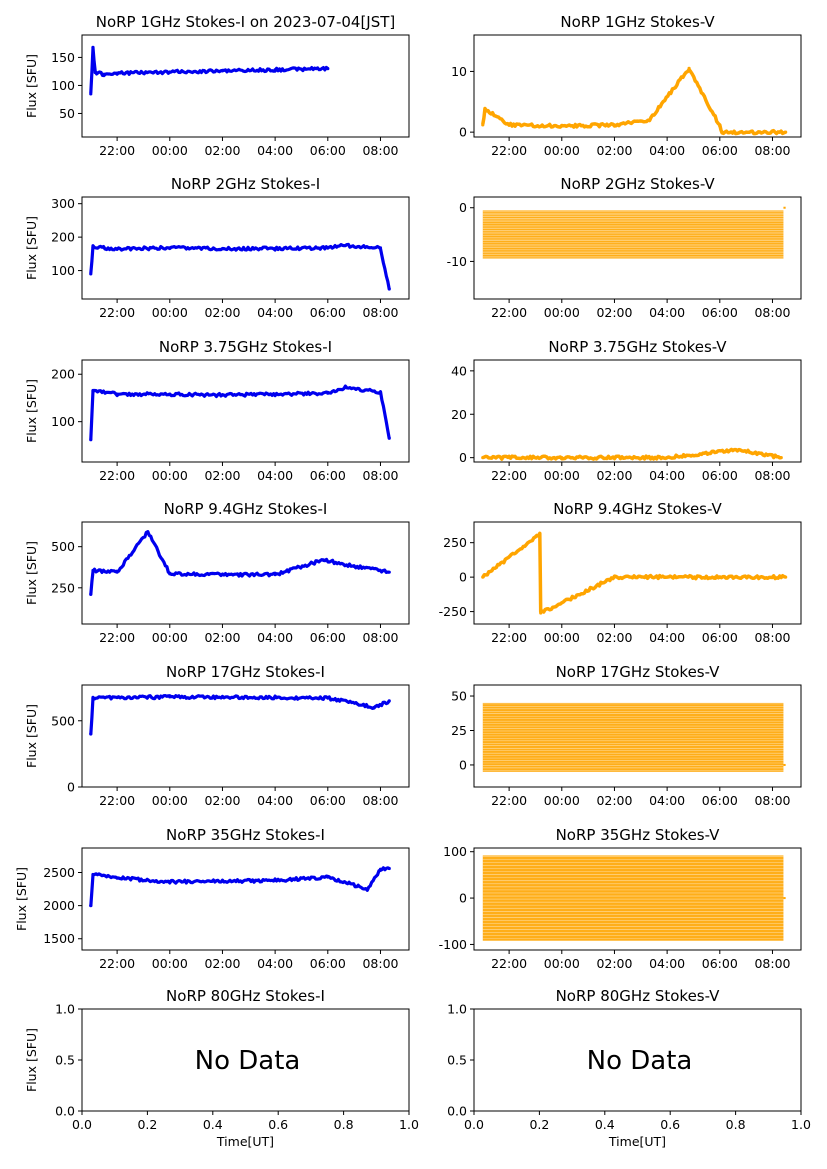 The width and height of the screenshot is (827, 1169). Describe the element at coordinates (63, 720) in the screenshot. I see `y-tick-label: 500` at that location.